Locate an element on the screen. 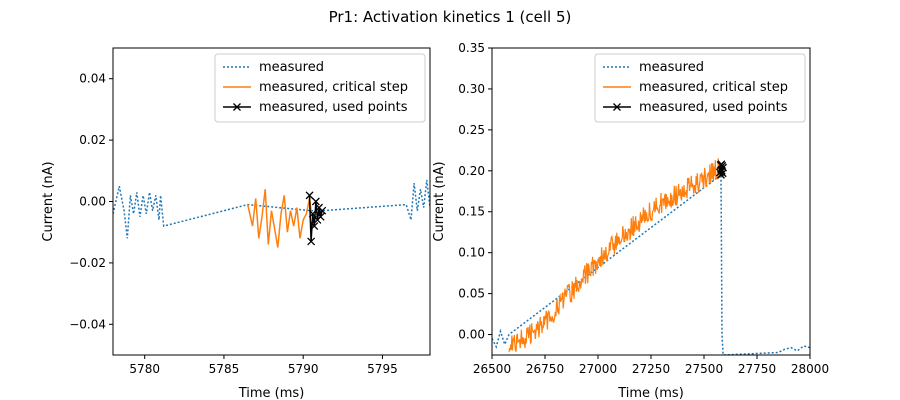 This screenshot has width=900, height=400. y-tick-label: 0.35 is located at coordinates (471, 48).